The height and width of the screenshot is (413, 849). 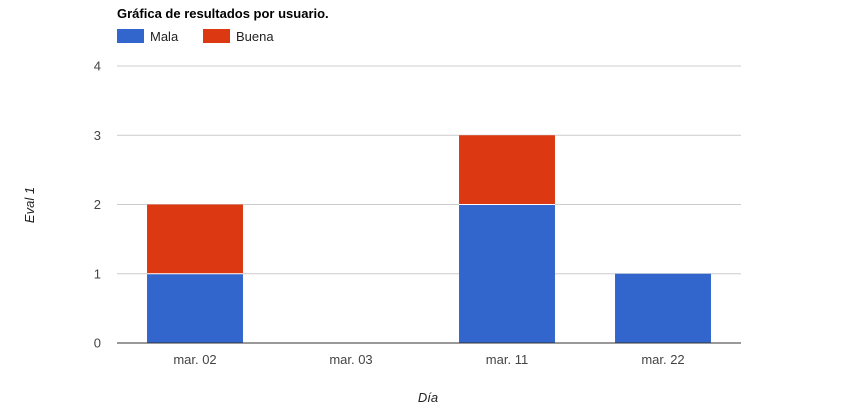 I want to click on legend-item-buena: Buena, so click(x=238, y=36).